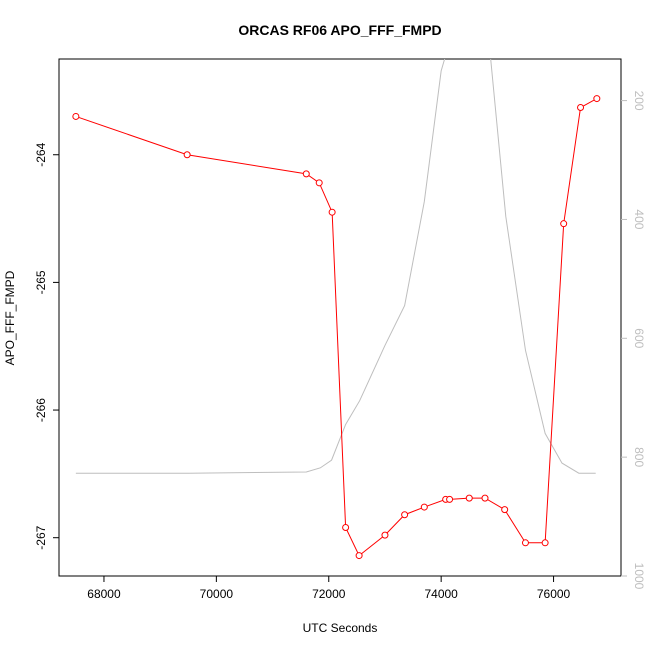  What do you see at coordinates (41, 154) in the screenshot?
I see `y-tick-label: -264` at bounding box center [41, 154].